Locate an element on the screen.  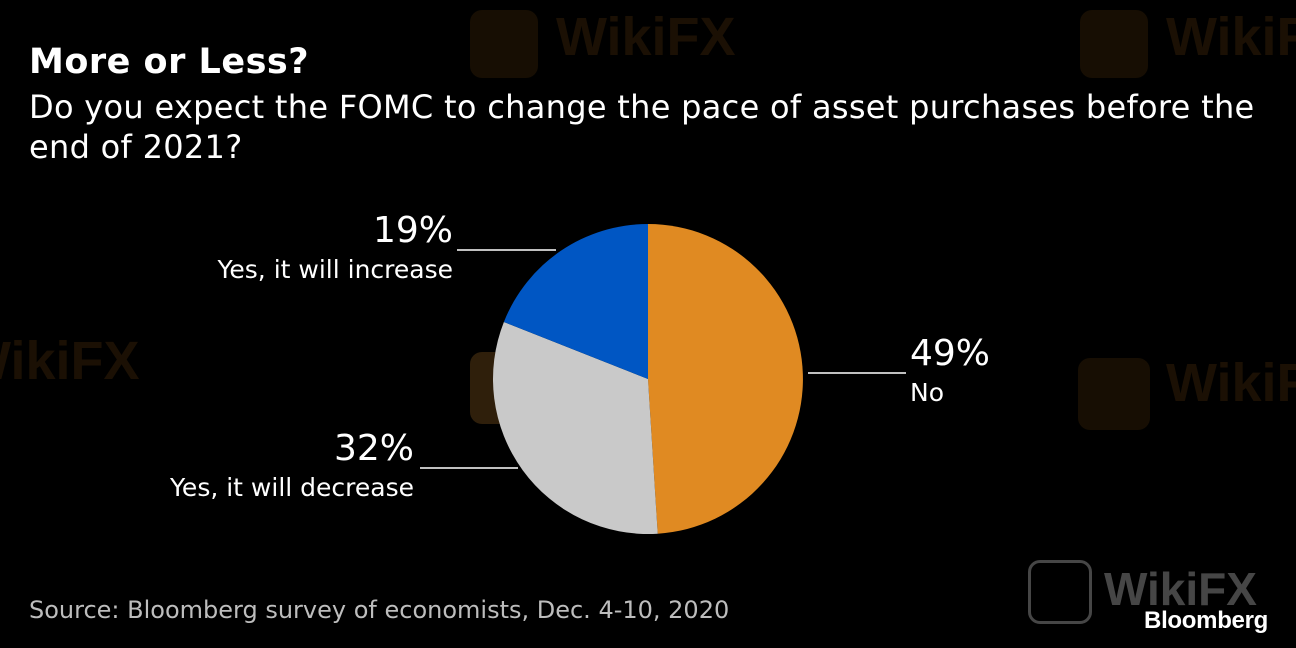
slice-value-label: 19% is located at coordinates (412, 230).